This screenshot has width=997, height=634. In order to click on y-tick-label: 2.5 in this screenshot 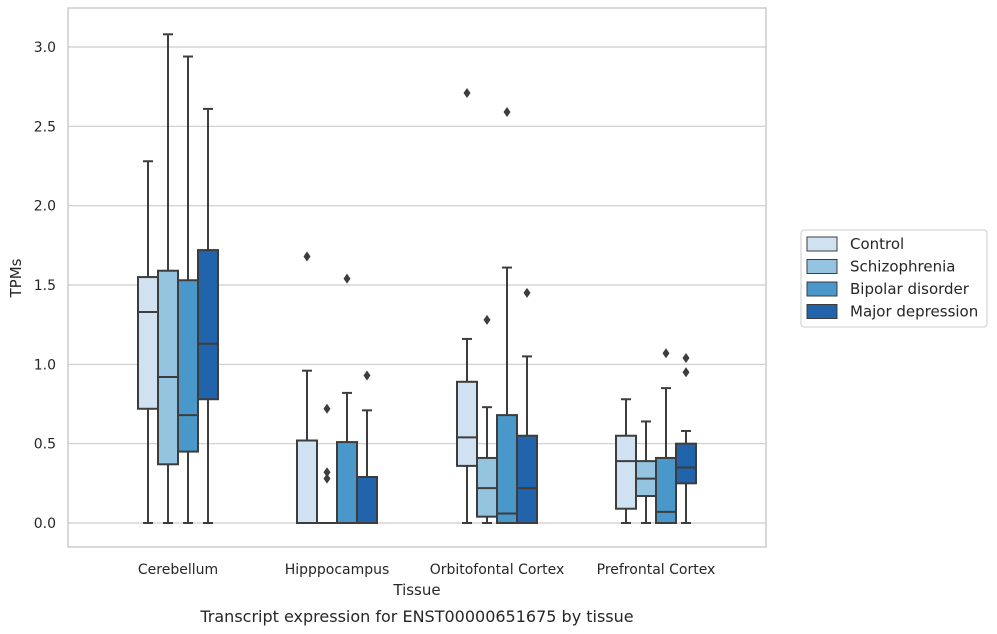, I will do `click(45, 127)`.